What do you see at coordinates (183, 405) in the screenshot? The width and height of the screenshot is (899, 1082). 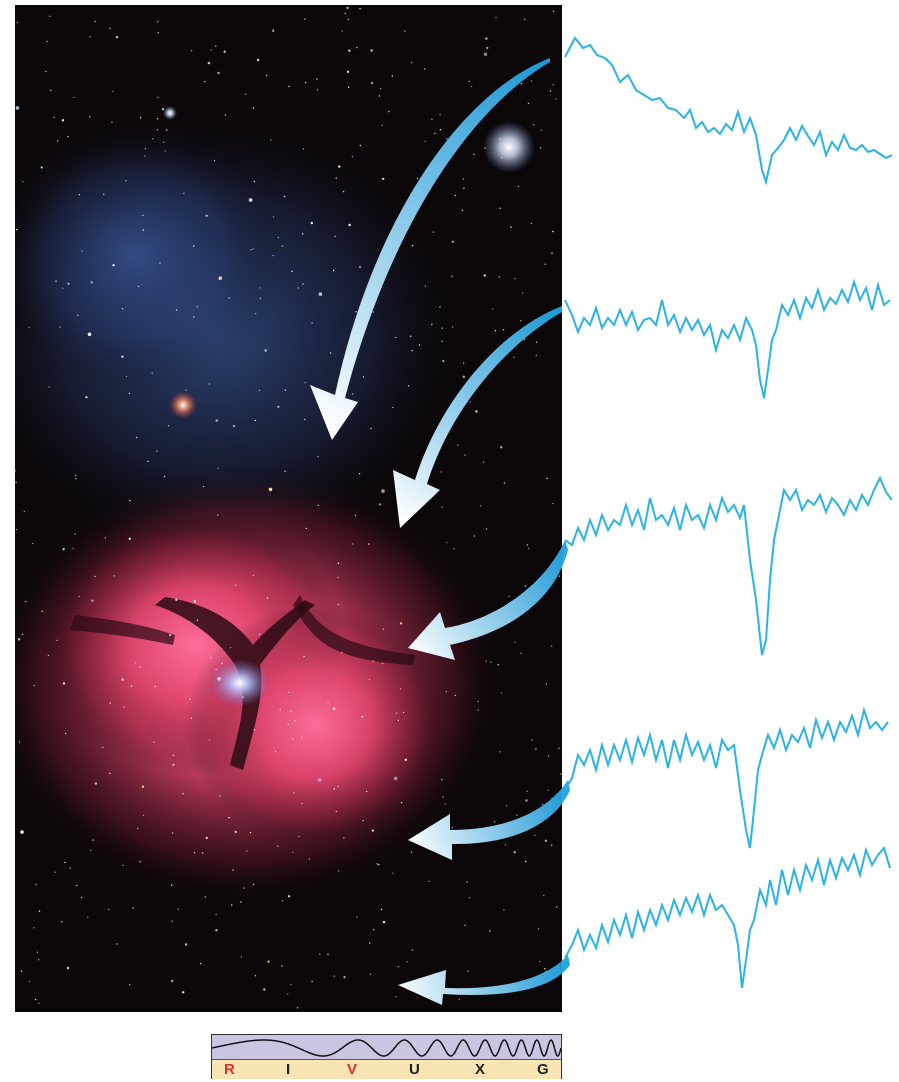 I see `red-star` at bounding box center [183, 405].